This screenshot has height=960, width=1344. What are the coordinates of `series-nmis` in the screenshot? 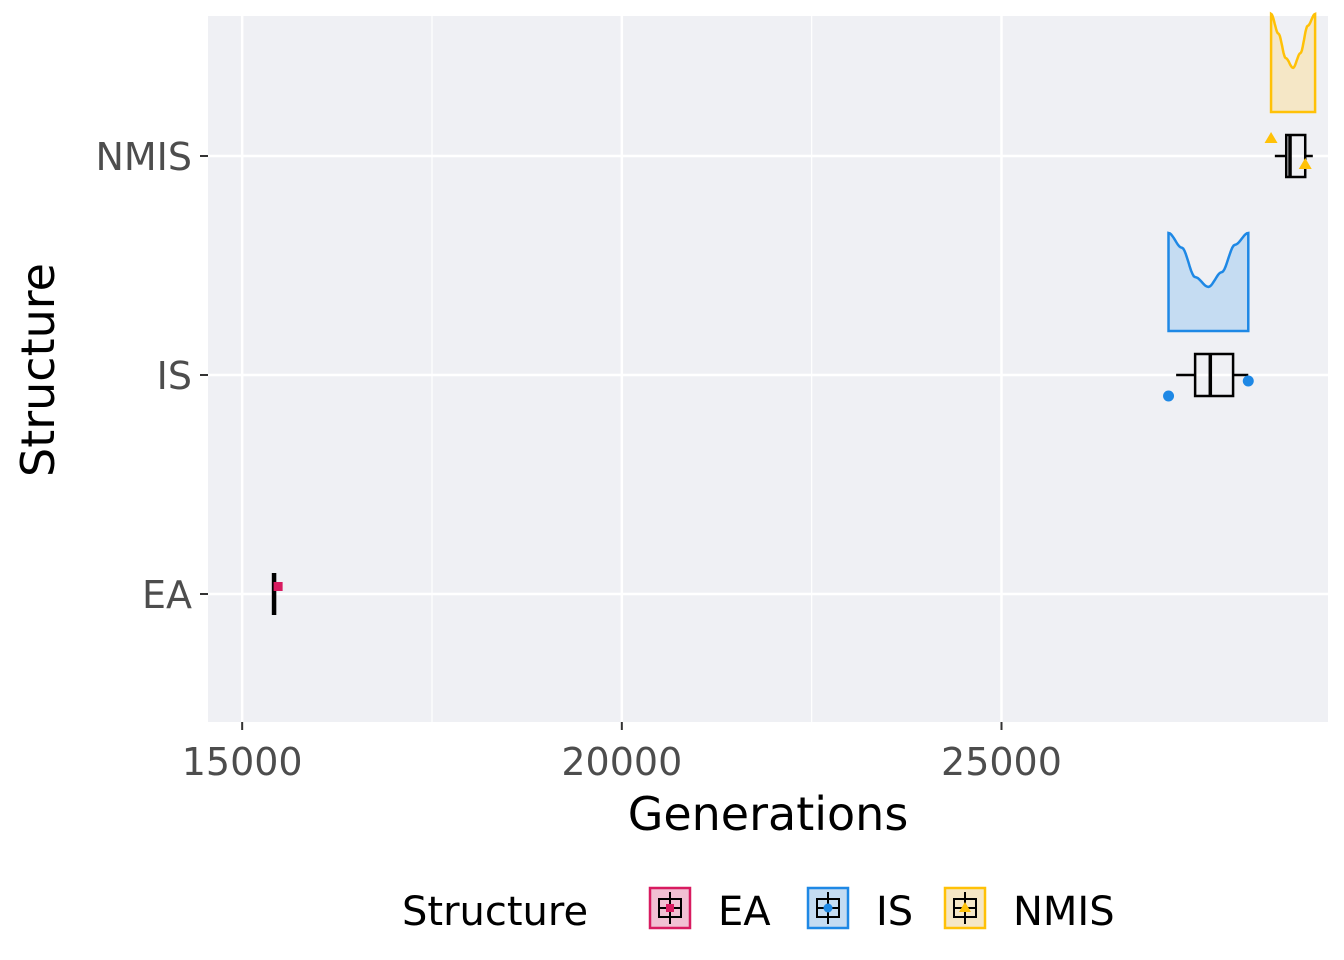 It's located at (1290, 95).